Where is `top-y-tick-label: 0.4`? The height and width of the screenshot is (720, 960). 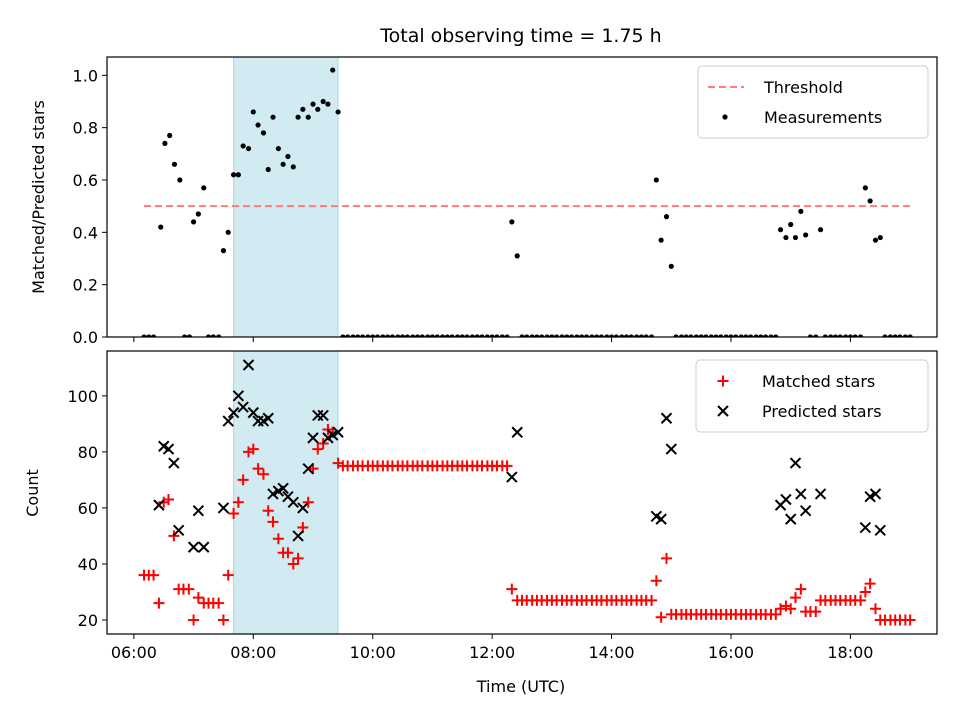
top-y-tick-label: 0.4 is located at coordinates (85, 232).